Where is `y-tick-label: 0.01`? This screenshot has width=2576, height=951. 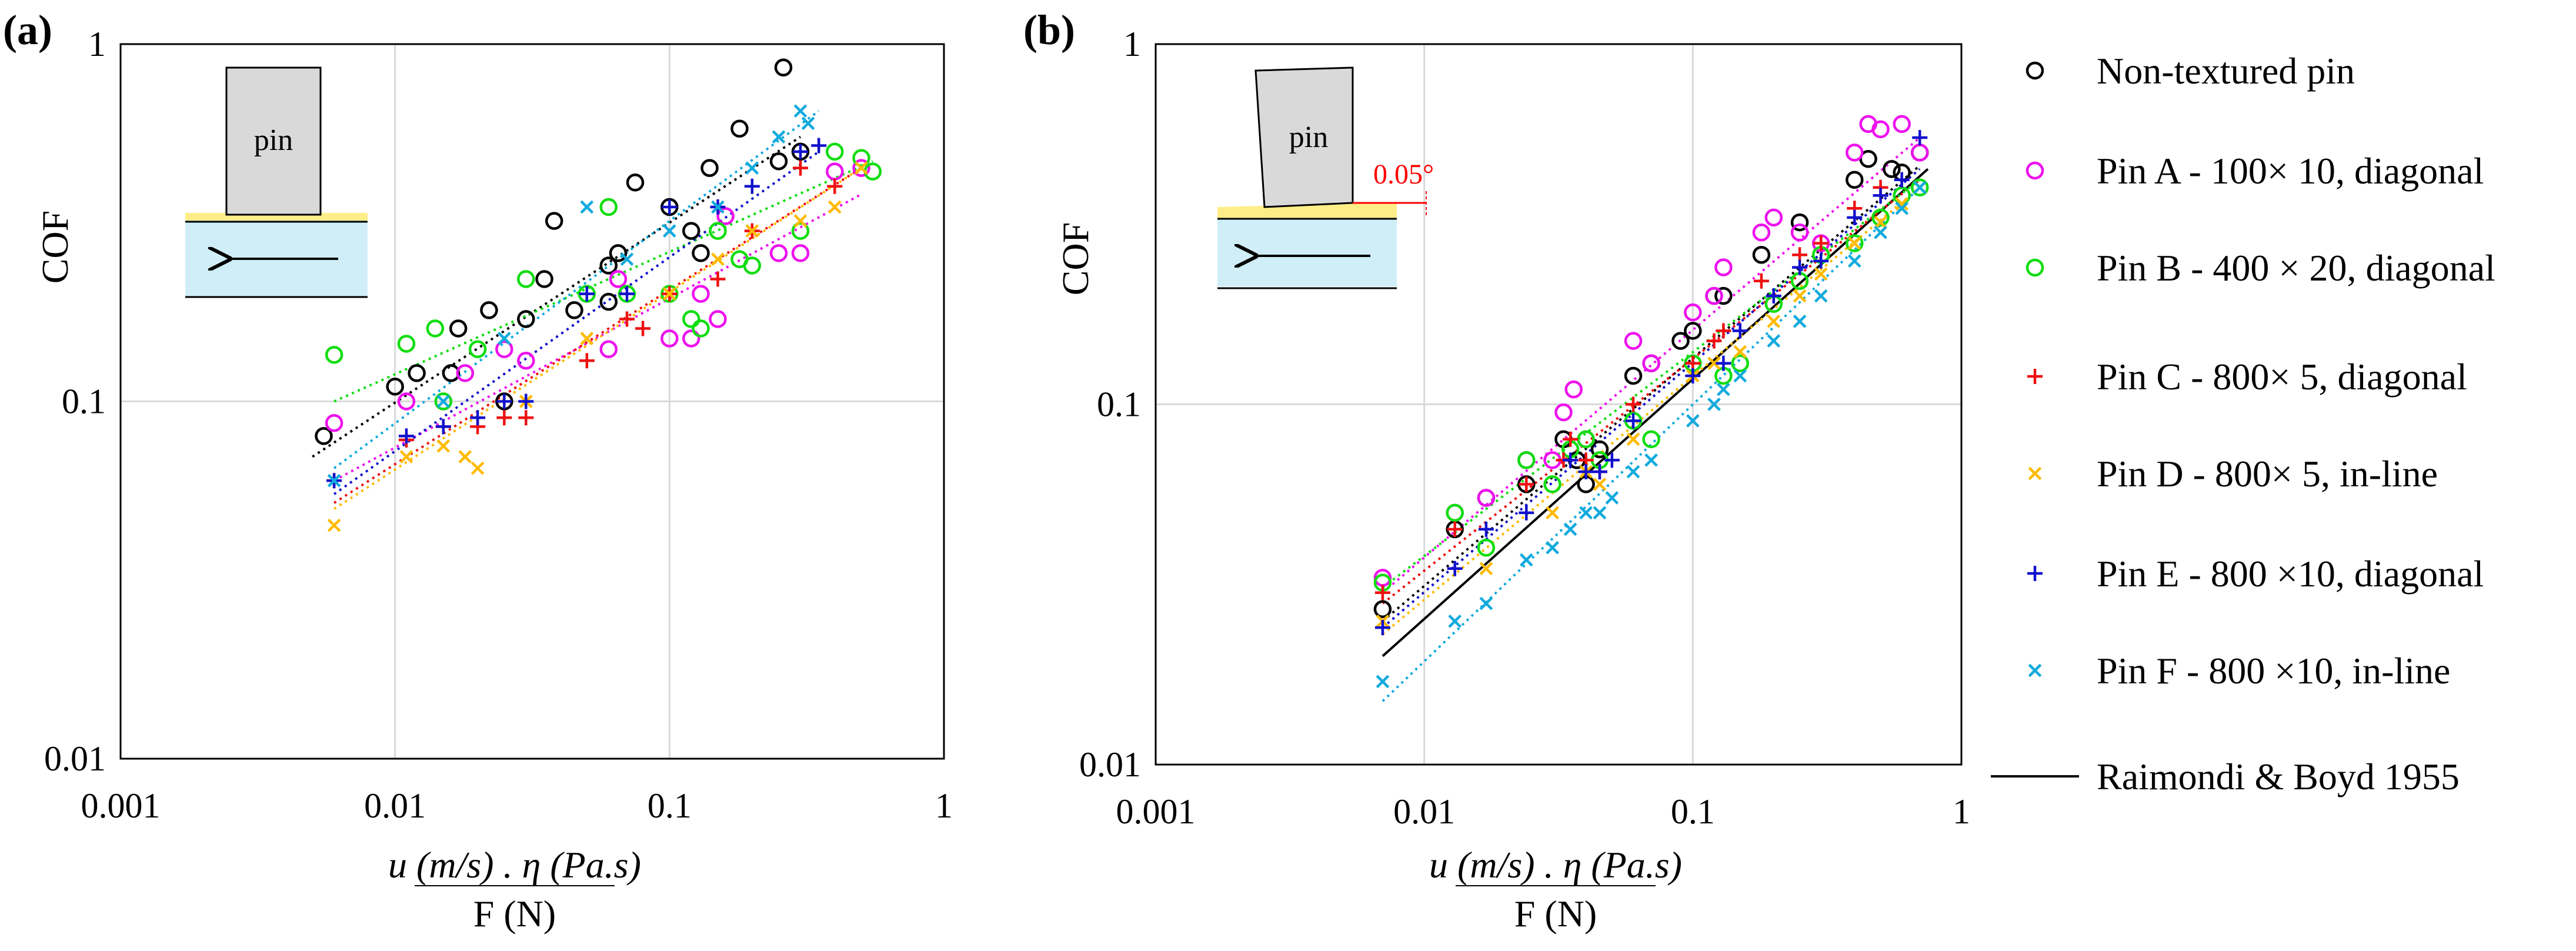 y-tick-label: 0.01 is located at coordinates (75, 759).